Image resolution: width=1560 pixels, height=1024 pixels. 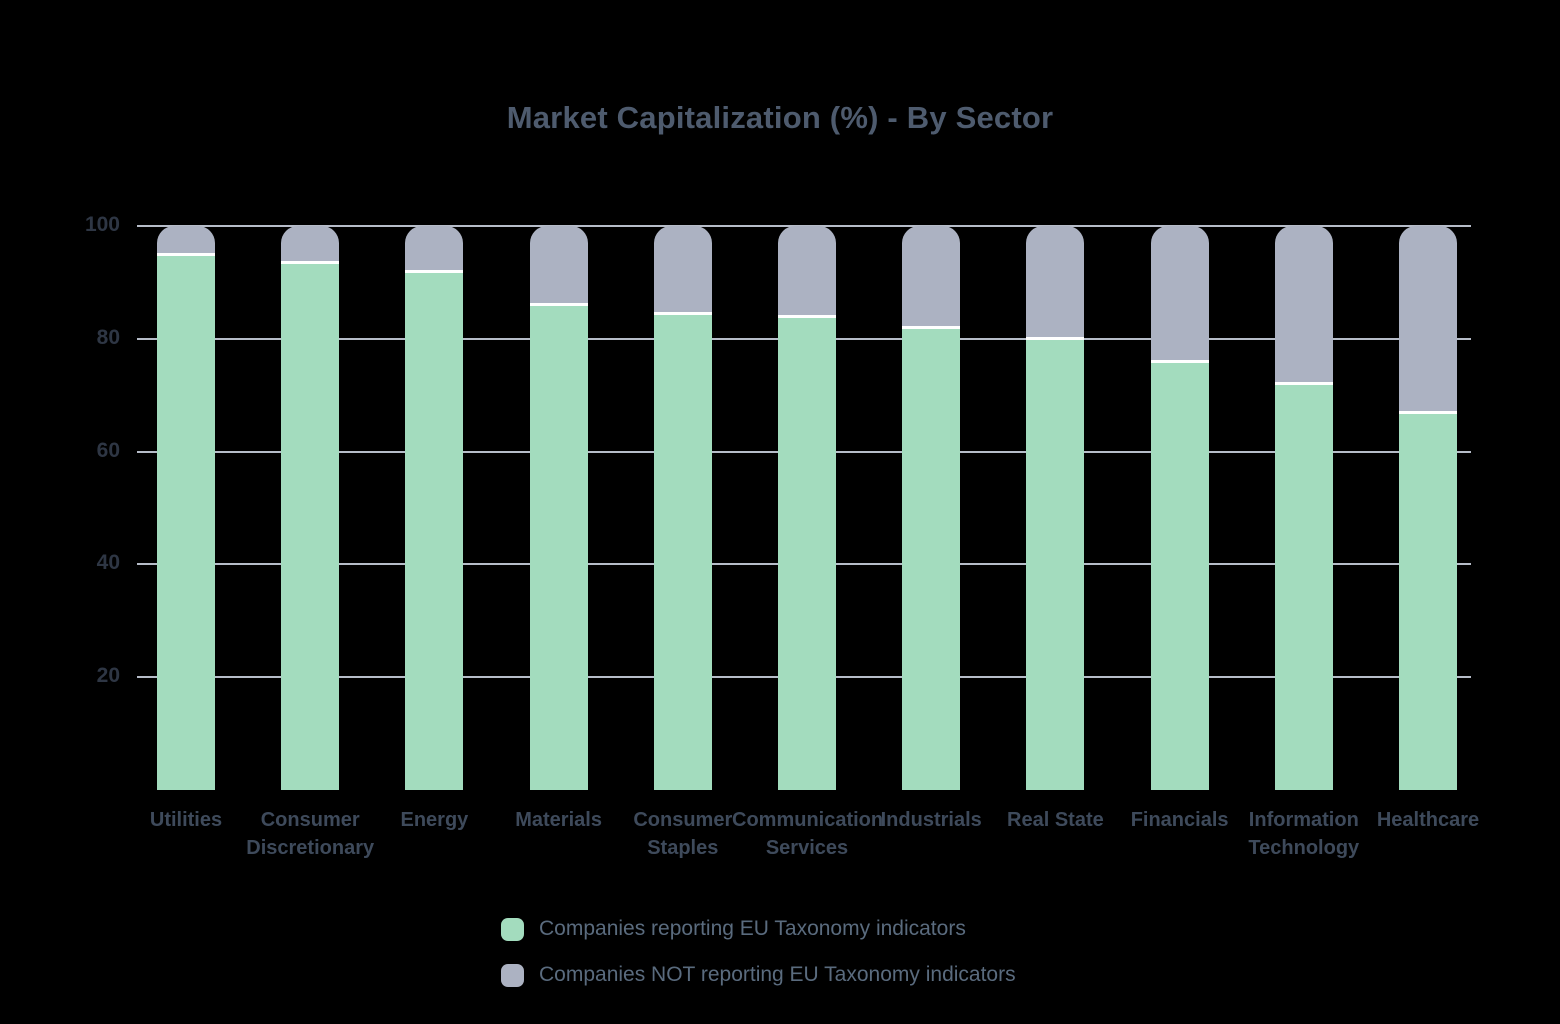 What do you see at coordinates (558, 820) in the screenshot?
I see `x-label-materials: Materials` at bounding box center [558, 820].